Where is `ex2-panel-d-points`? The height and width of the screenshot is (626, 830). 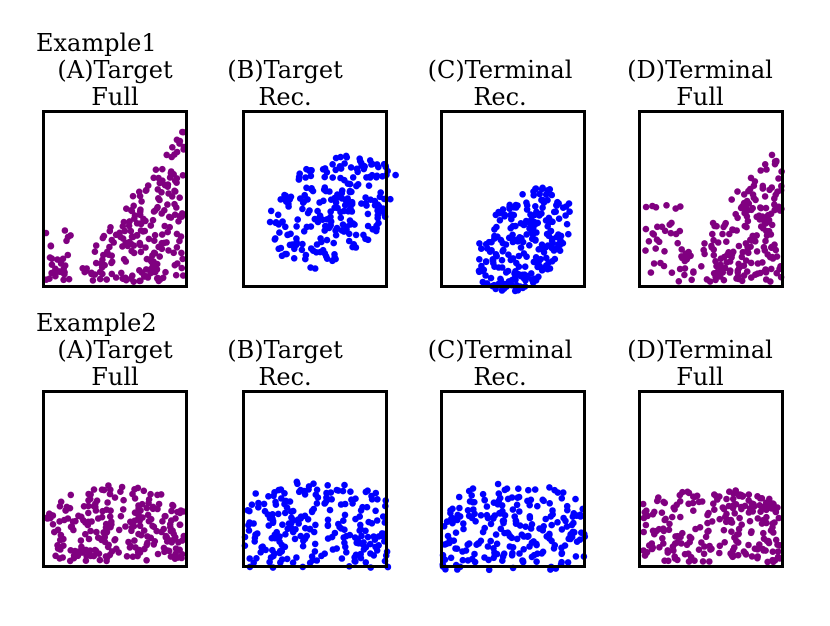
ex2-panel-d-points is located at coordinates (711, 526).